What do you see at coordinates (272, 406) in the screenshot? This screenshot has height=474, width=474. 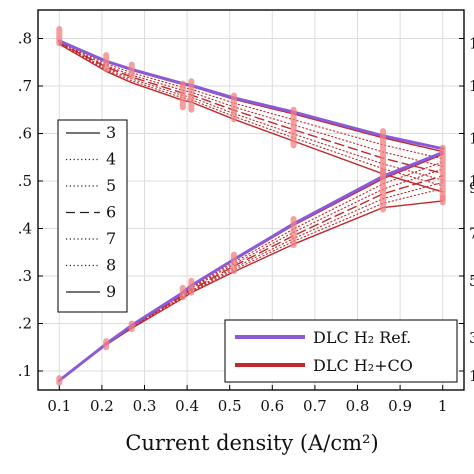 I see `x-tick-label: 0.6` at bounding box center [272, 406].